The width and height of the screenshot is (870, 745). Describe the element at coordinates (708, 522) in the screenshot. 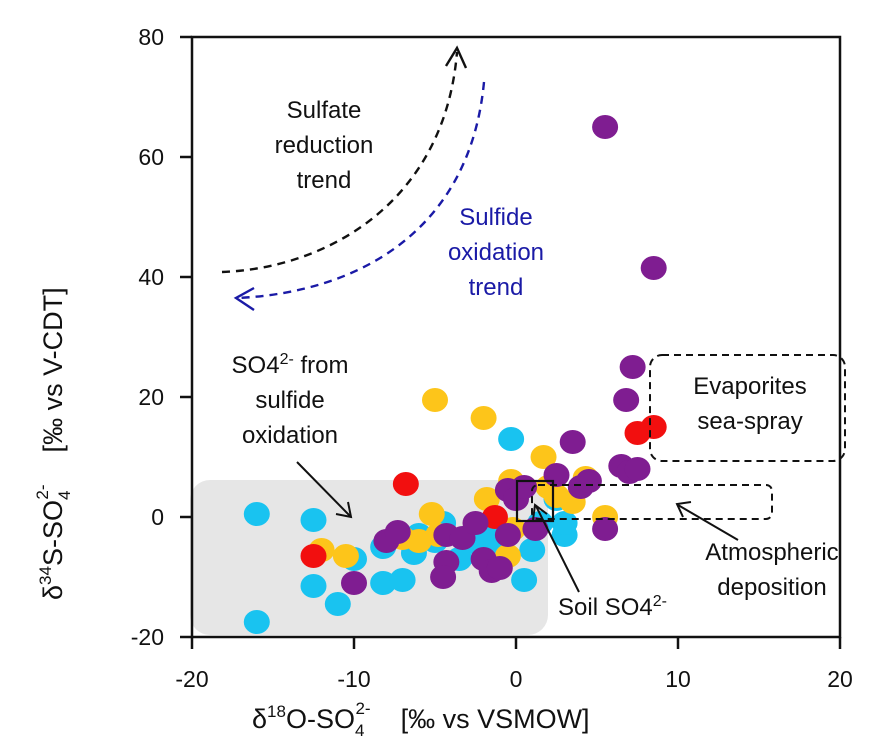

I see `atmospheric-pointer-line` at that location.